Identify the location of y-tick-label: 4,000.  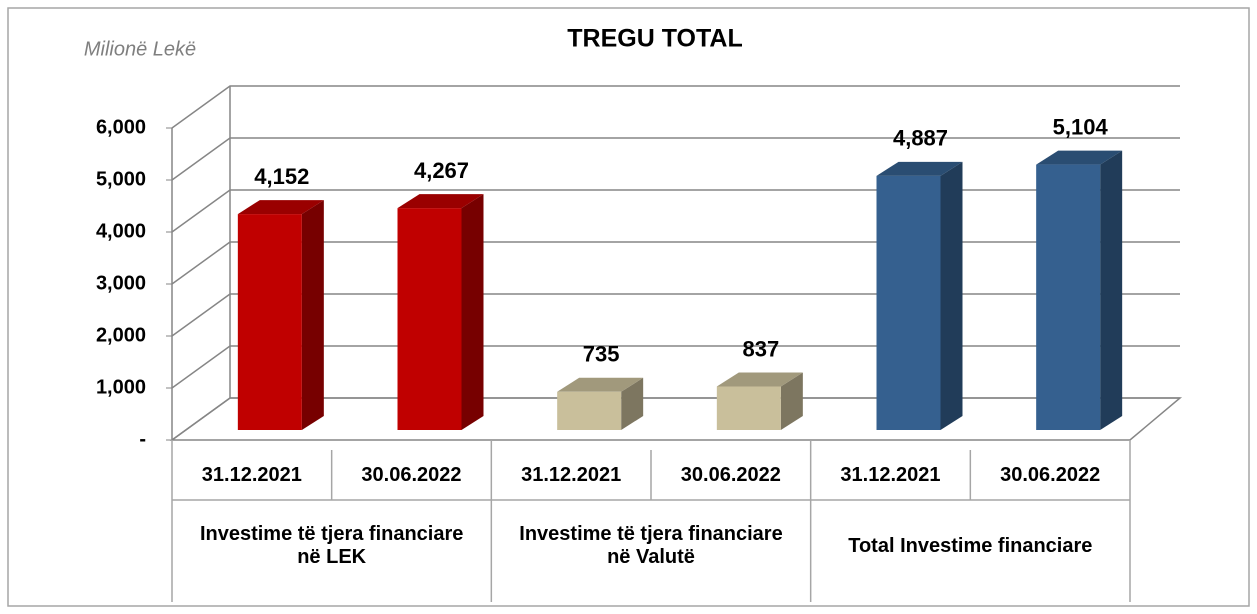
(121, 231).